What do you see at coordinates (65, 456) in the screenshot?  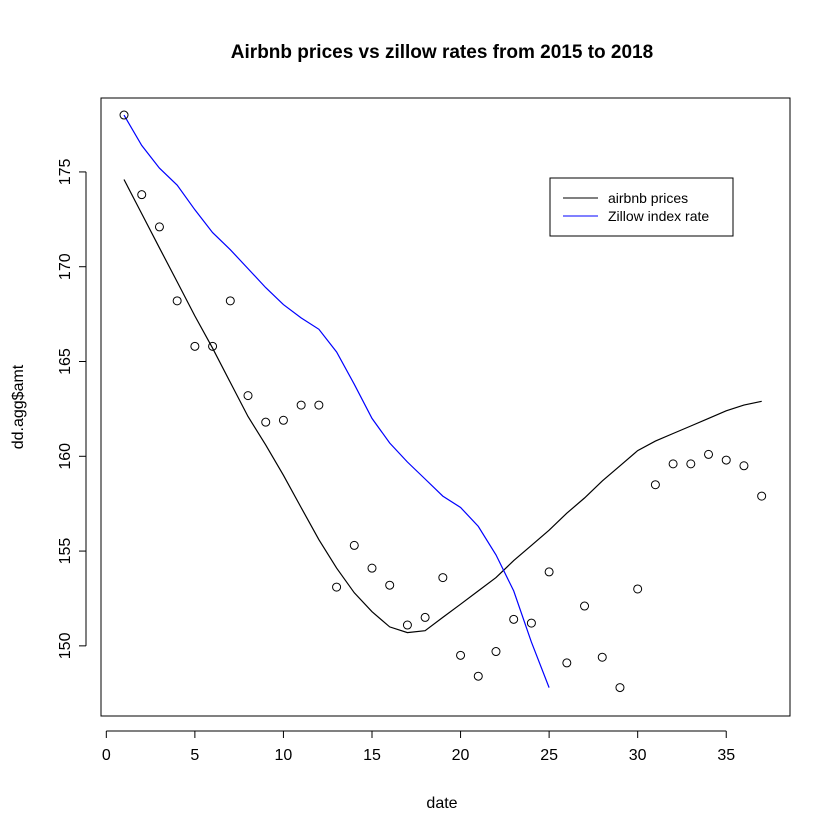 I see `y-tick-label: 160` at bounding box center [65, 456].